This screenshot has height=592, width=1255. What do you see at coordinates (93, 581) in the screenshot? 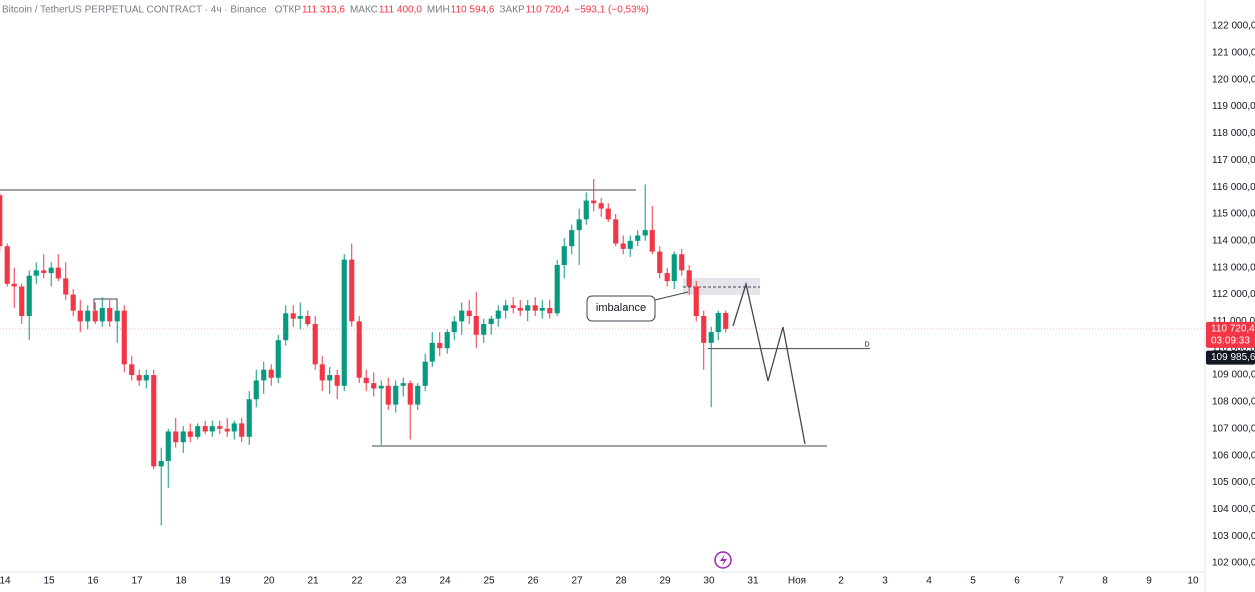
I see `x-tick-label: 16` at bounding box center [93, 581].